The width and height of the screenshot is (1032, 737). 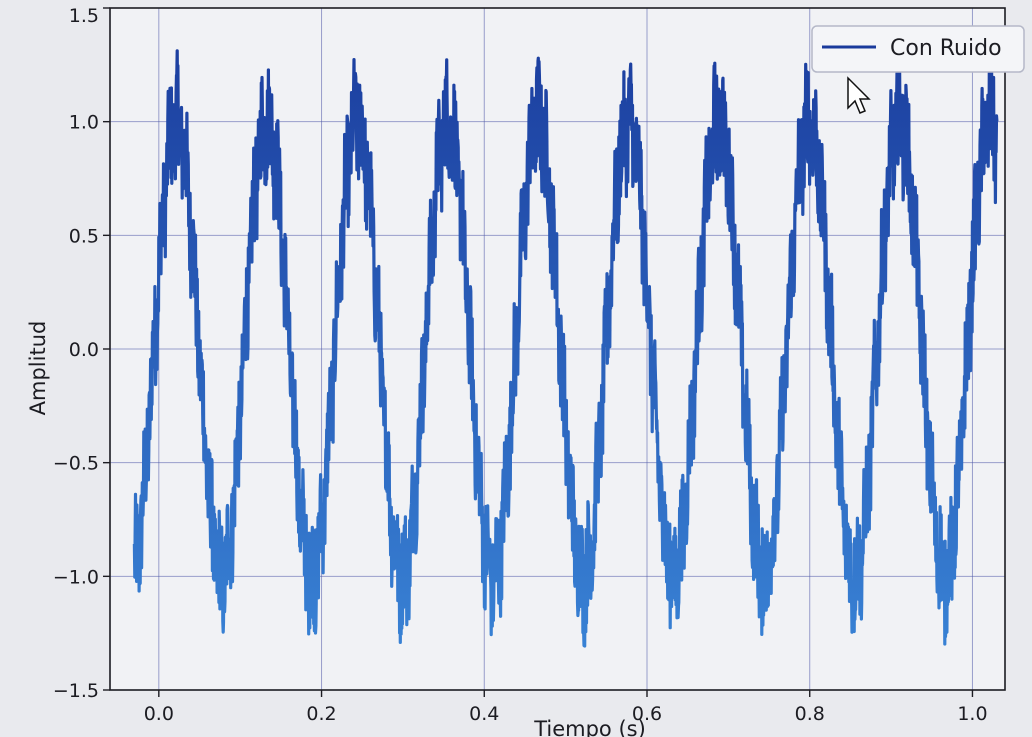 I want to click on mouse-cursor-icon, so click(x=859, y=95).